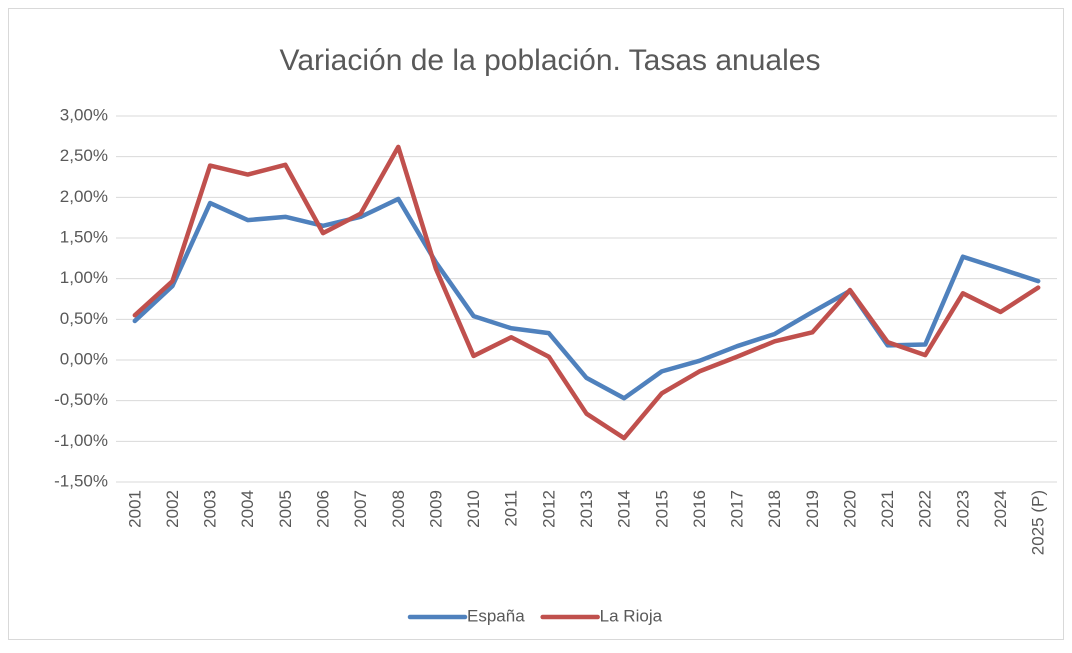  Describe the element at coordinates (398, 509) in the screenshot. I see `x-tick-label: 2008` at that location.